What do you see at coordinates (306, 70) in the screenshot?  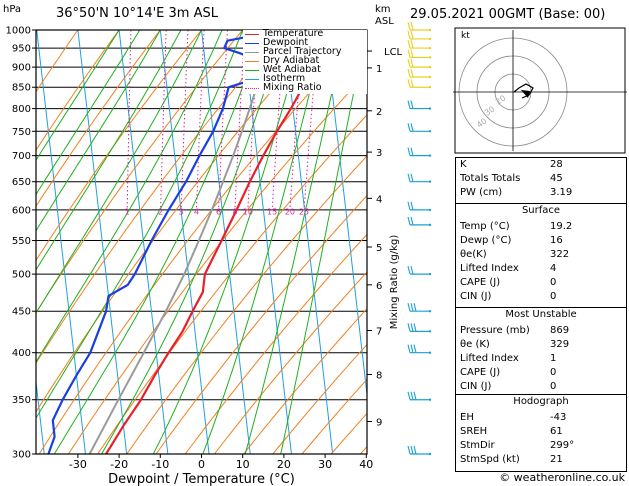 I see `legend-entry: Wet Adiabat` at bounding box center [306, 70].